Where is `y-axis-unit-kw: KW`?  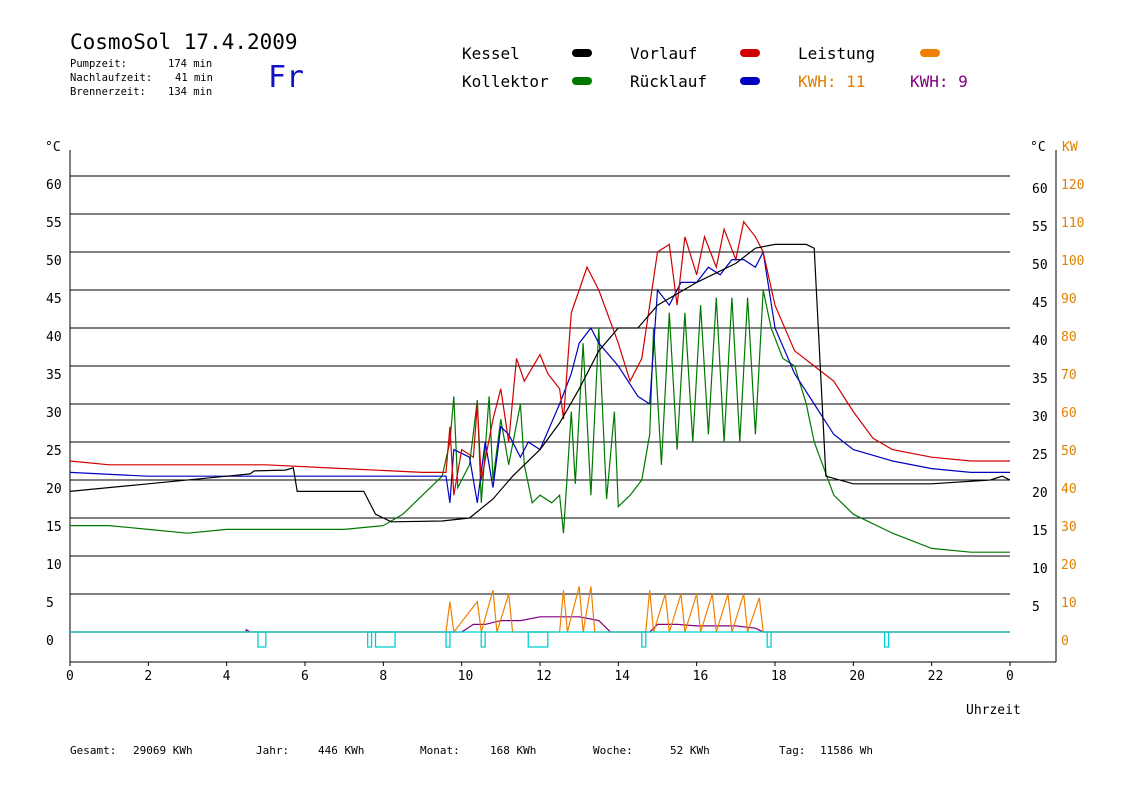 y-axis-unit-kw: KW is located at coordinates (1070, 147).